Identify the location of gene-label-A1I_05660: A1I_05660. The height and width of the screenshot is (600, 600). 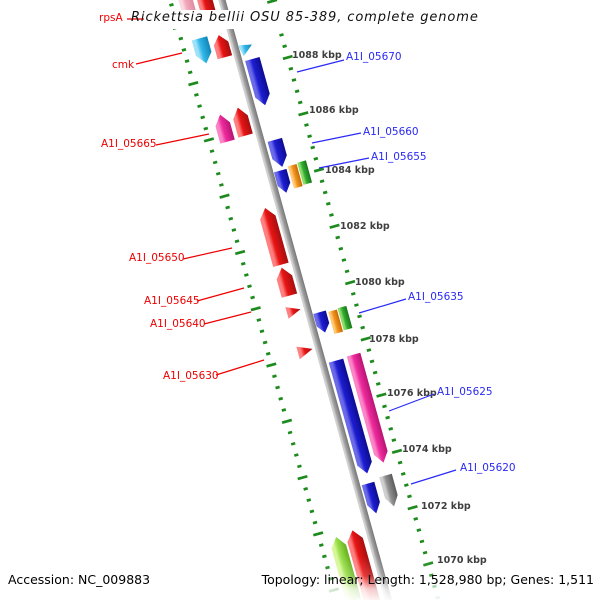
(391, 132).